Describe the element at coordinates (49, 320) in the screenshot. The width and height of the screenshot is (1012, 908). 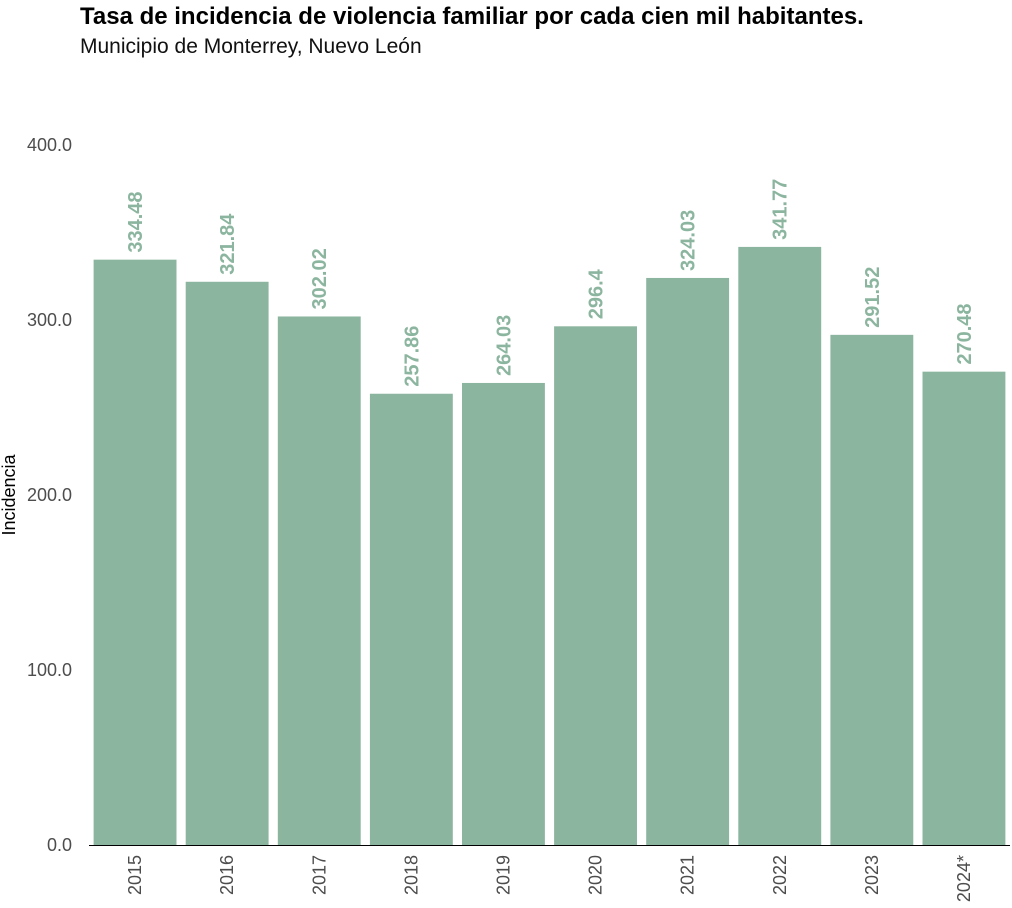
I see `y-tick-label-300.0: 300.0` at that location.